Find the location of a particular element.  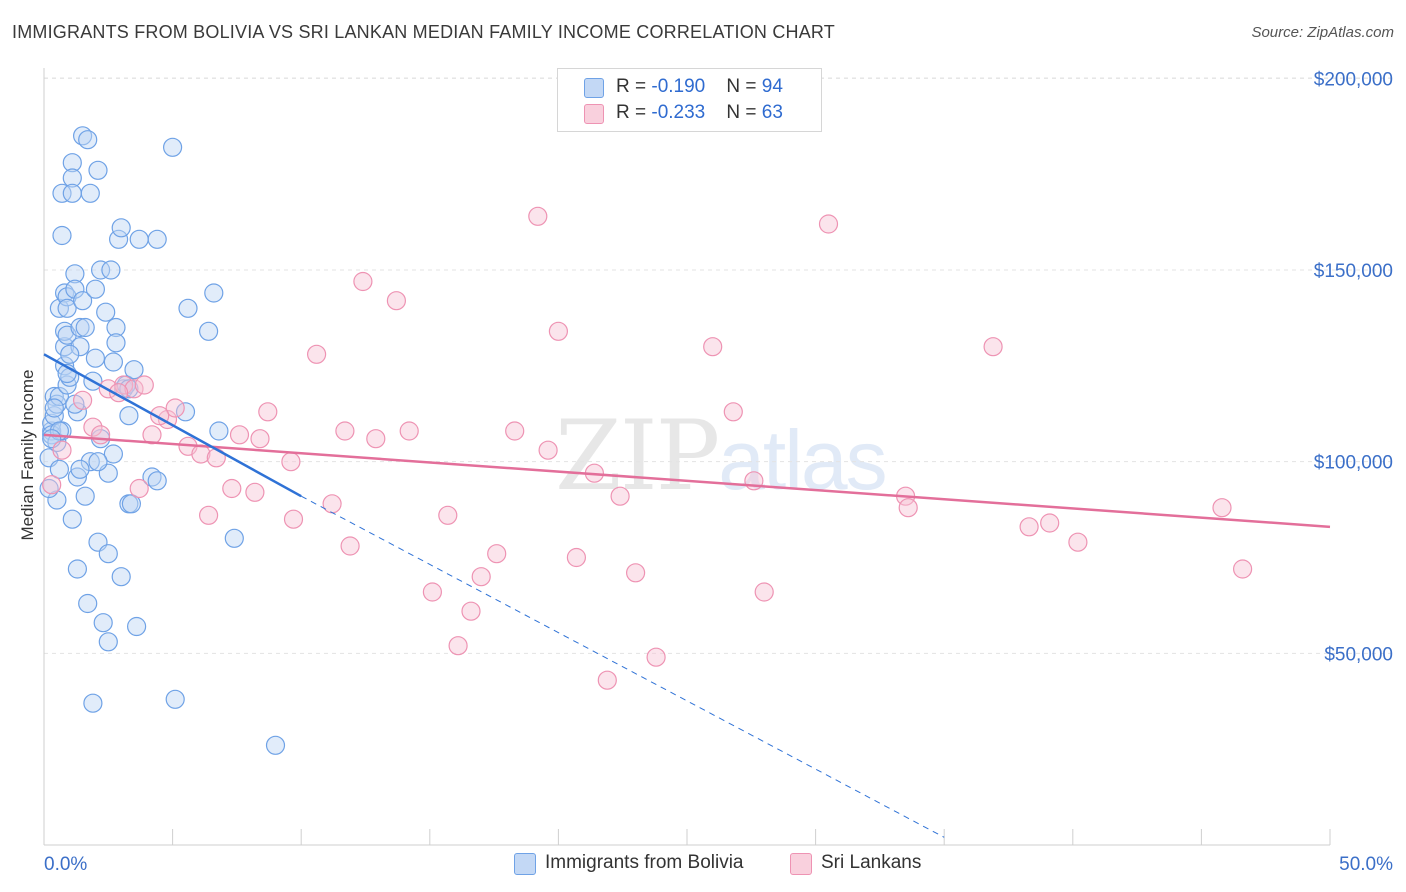

x-tick-label: 0.0% is located at coordinates (65, 864).